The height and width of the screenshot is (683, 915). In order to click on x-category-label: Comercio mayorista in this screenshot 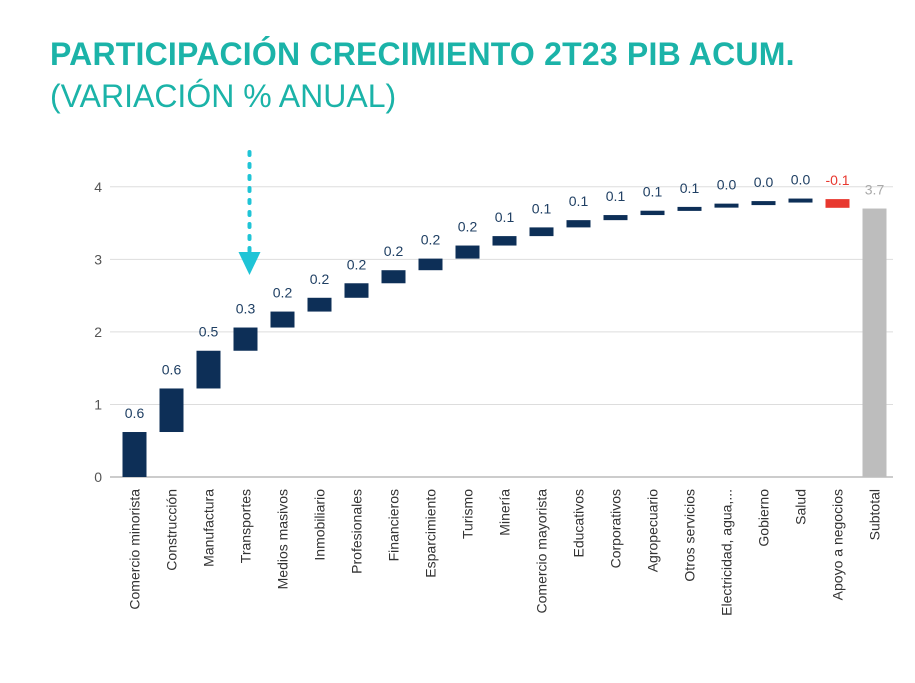, I will do `click(542, 551)`.